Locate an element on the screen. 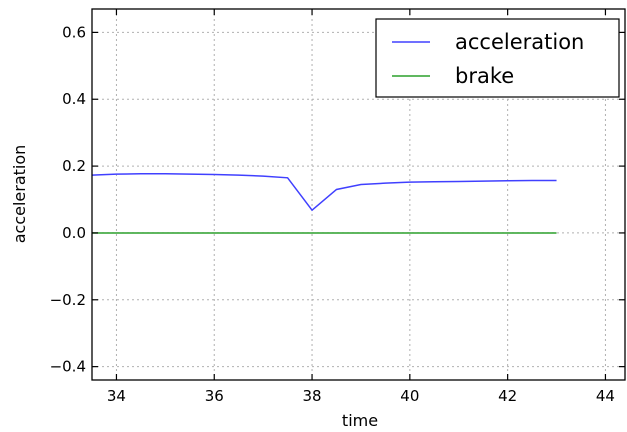 The width and height of the screenshot is (627, 432). legend-label-acceleration: acceleration is located at coordinates (519, 42).